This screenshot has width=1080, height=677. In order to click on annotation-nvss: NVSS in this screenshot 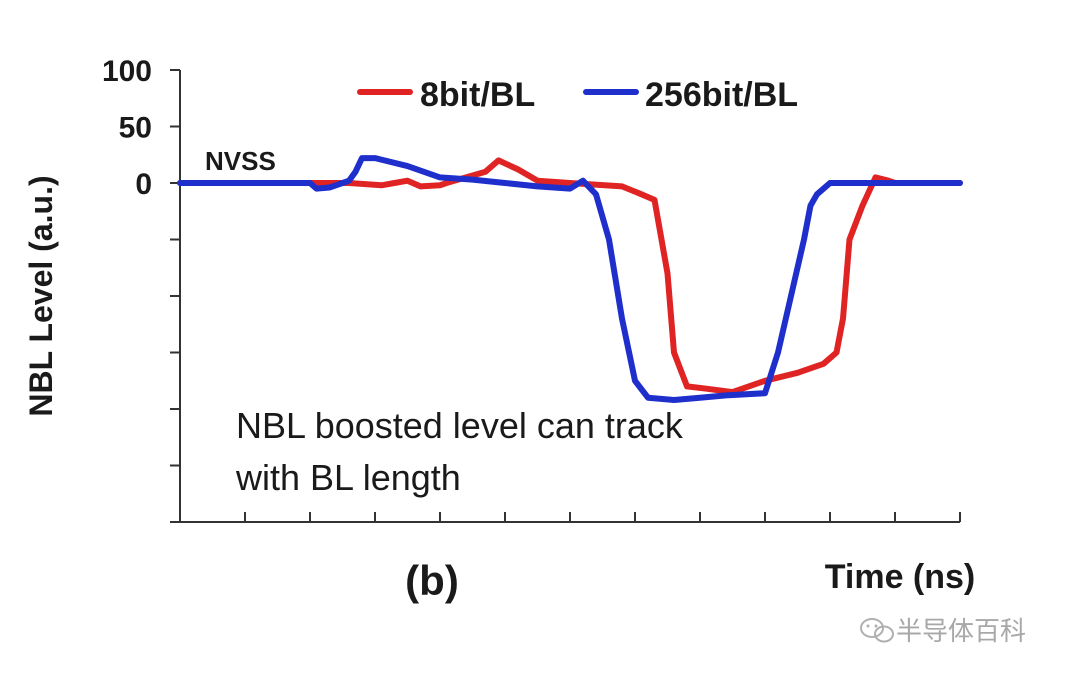, I will do `click(240, 161)`.